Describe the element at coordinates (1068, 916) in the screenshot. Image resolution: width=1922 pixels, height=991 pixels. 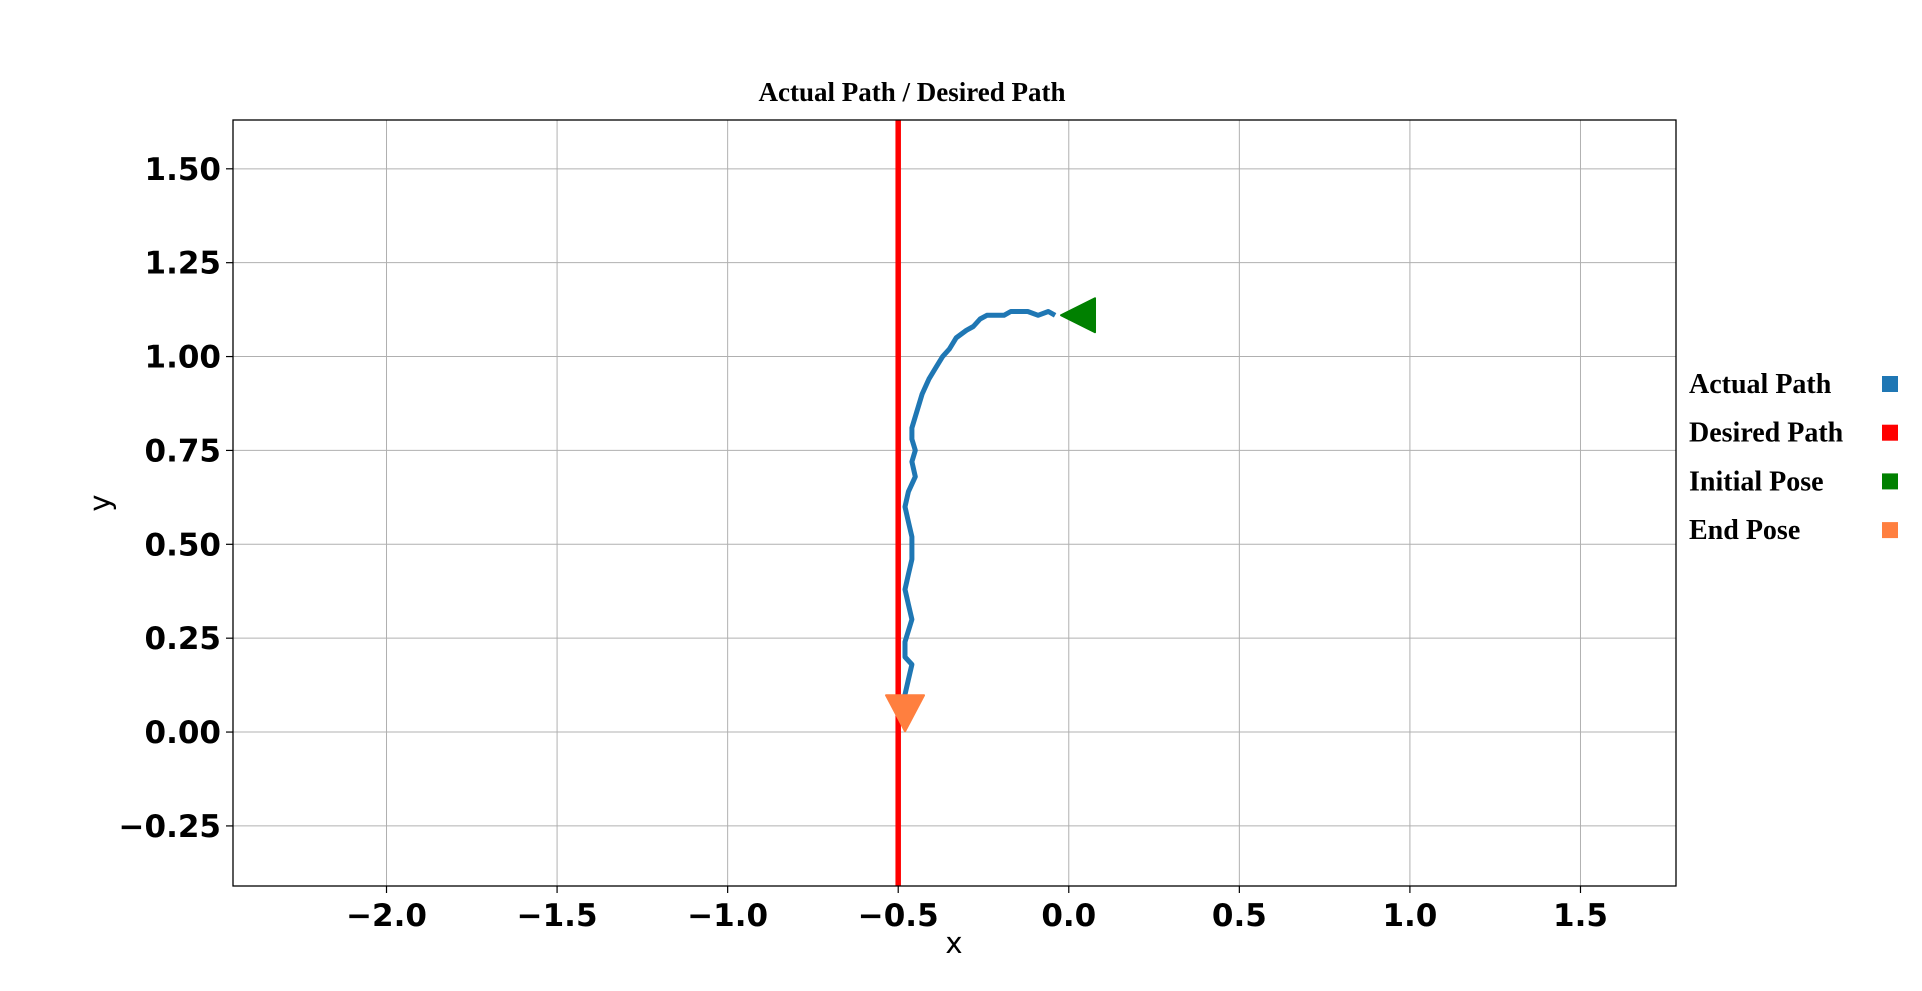
I see `x-tick-label: 0.0` at that location.